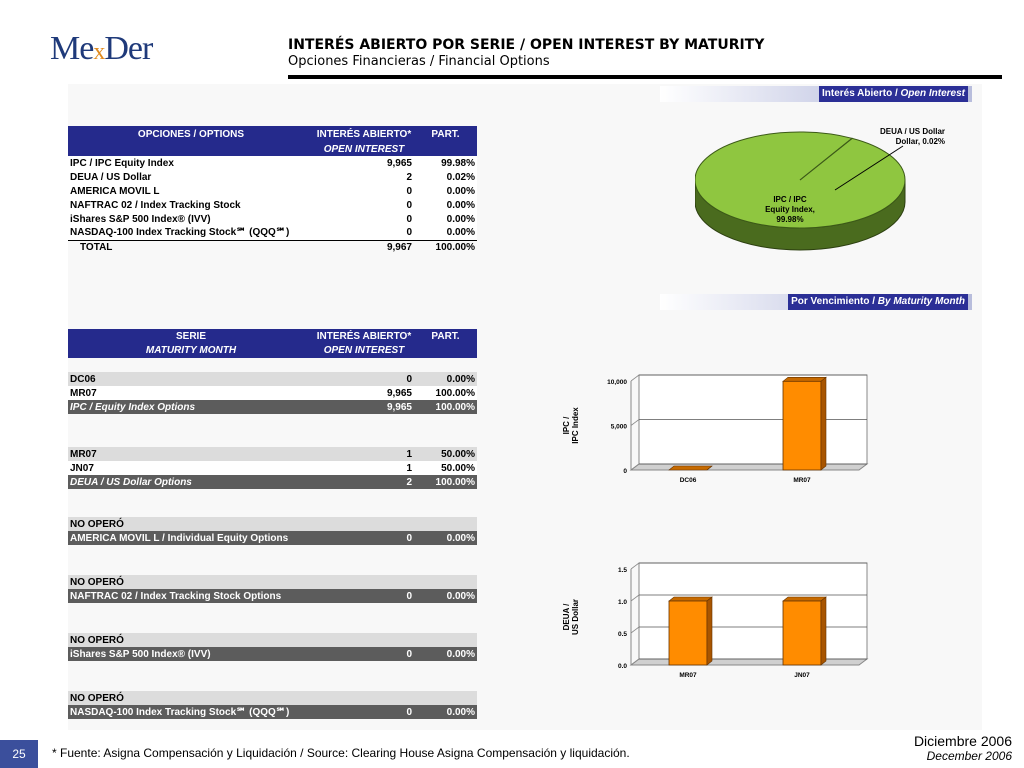 This screenshot has width=1024, height=768. Describe the element at coordinates (191, 350) in the screenshot. I see `col-subheader-maturity: MATURITY MONTH` at that location.